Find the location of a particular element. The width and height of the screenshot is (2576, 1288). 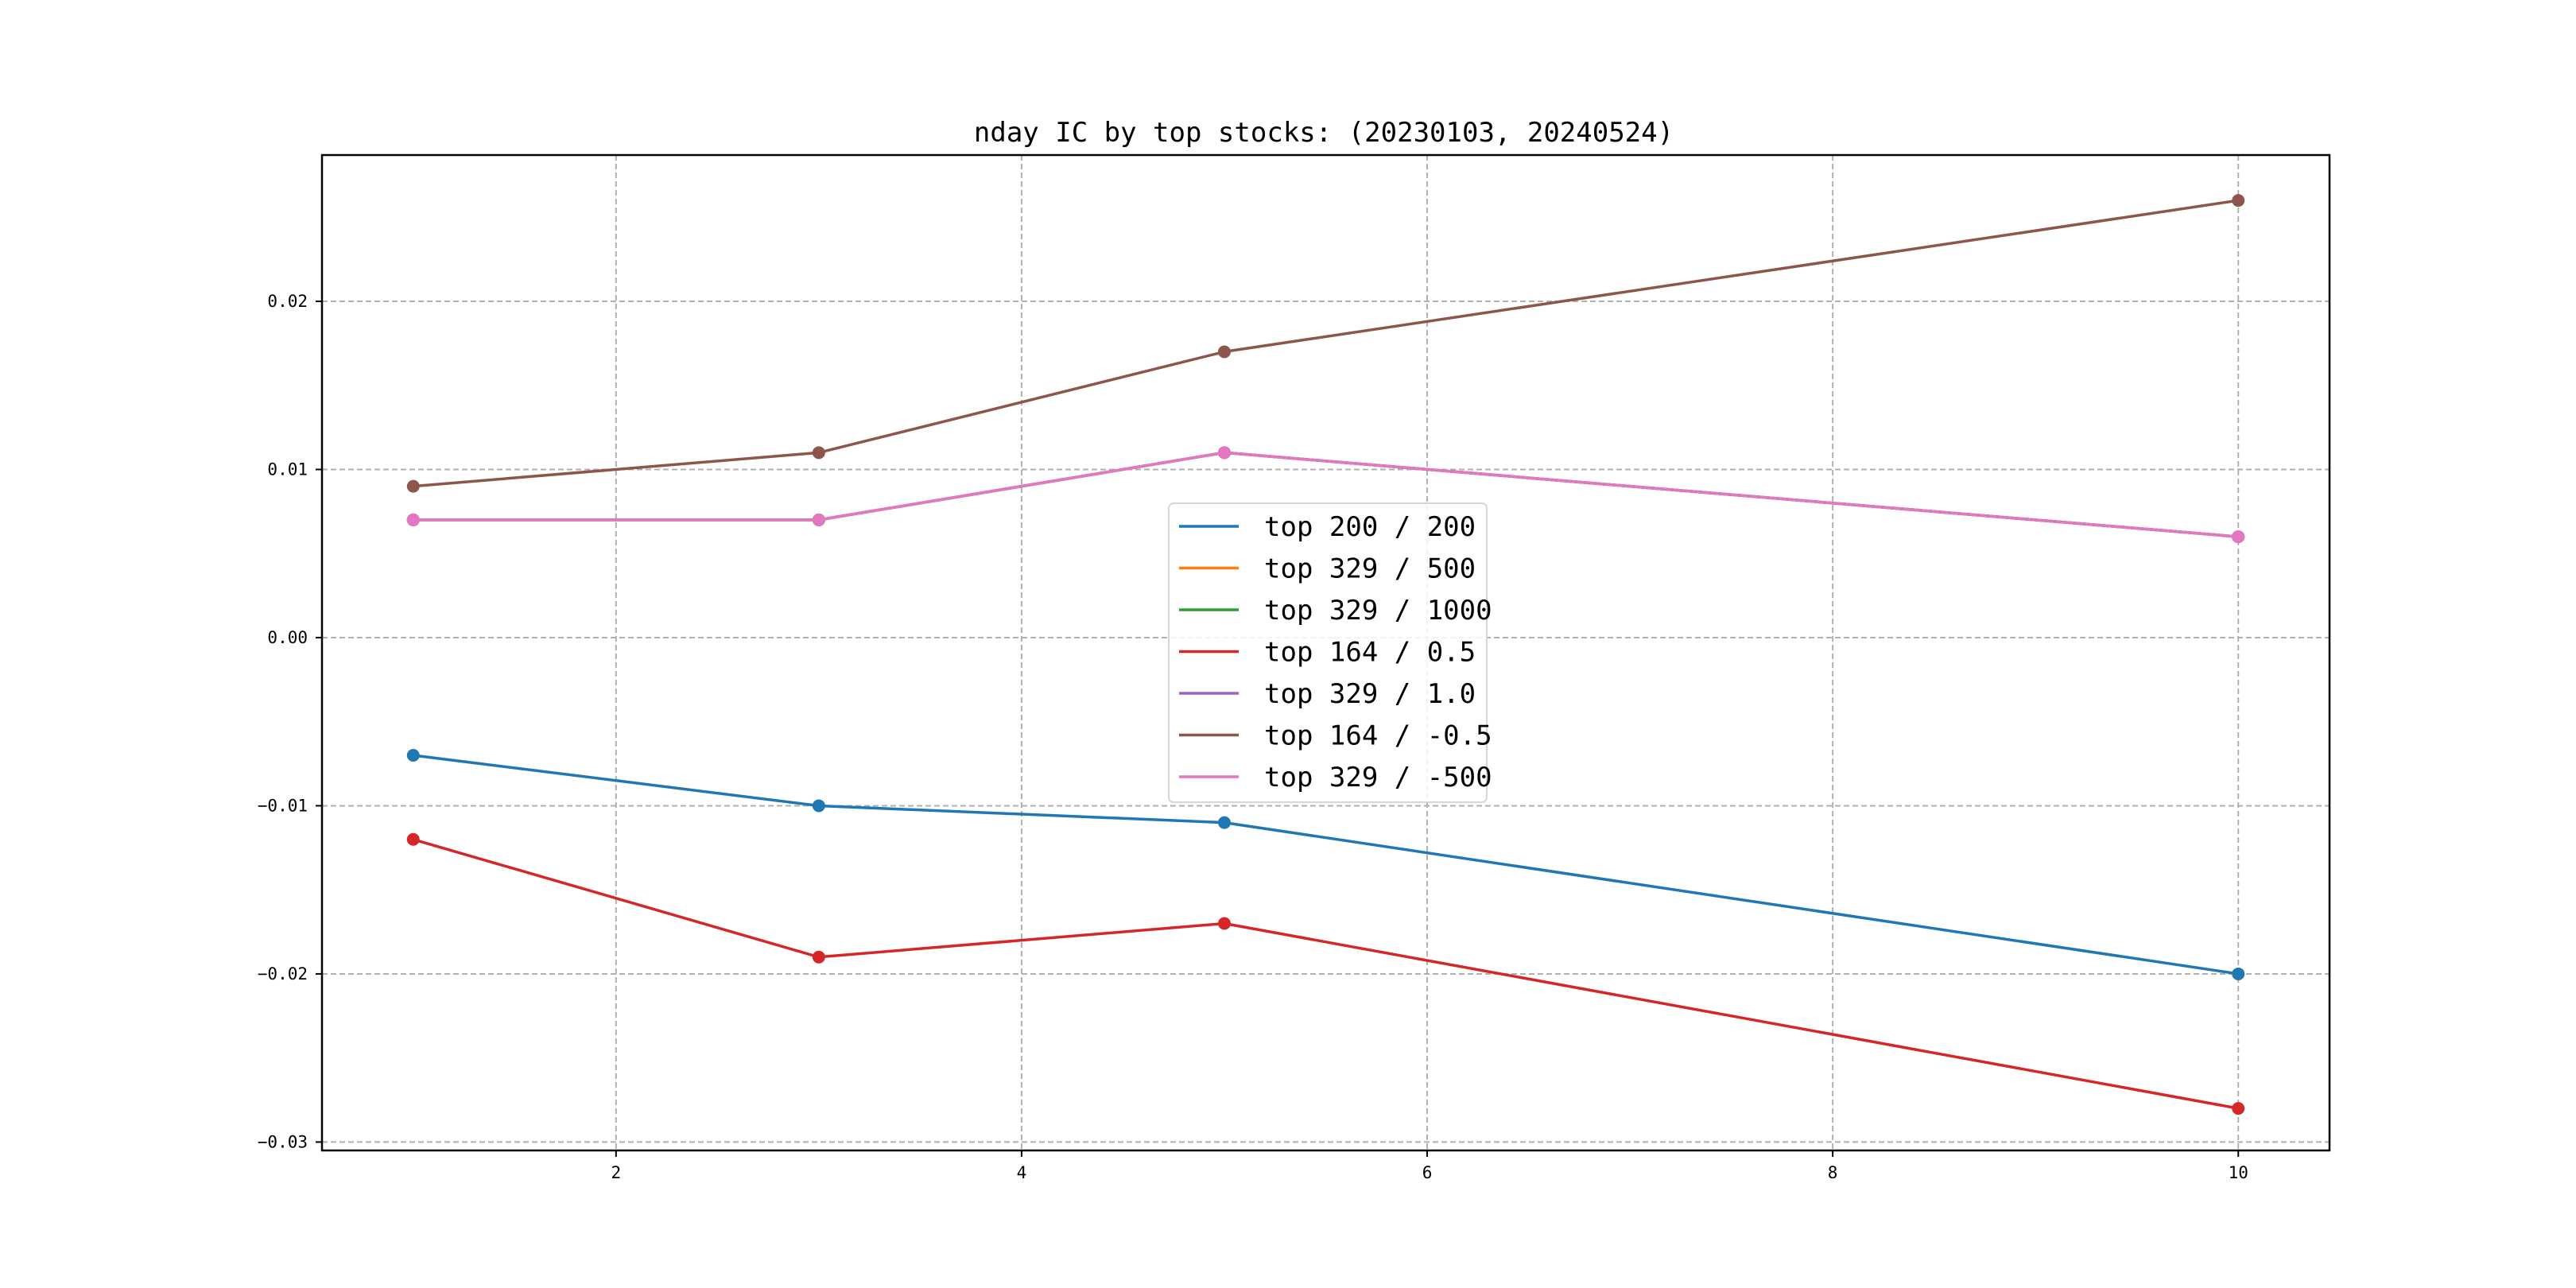

legend-label: top 329 / 500 is located at coordinates (1370, 569).